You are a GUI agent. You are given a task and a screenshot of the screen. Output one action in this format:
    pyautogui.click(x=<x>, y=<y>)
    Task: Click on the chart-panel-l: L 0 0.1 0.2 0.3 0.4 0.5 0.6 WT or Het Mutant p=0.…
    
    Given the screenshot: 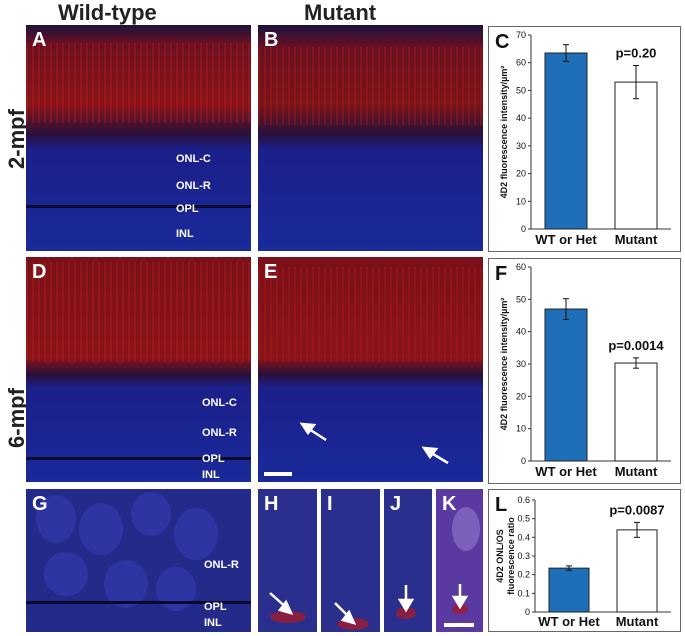 What is the action you would take?
    pyautogui.click(x=584, y=560)
    